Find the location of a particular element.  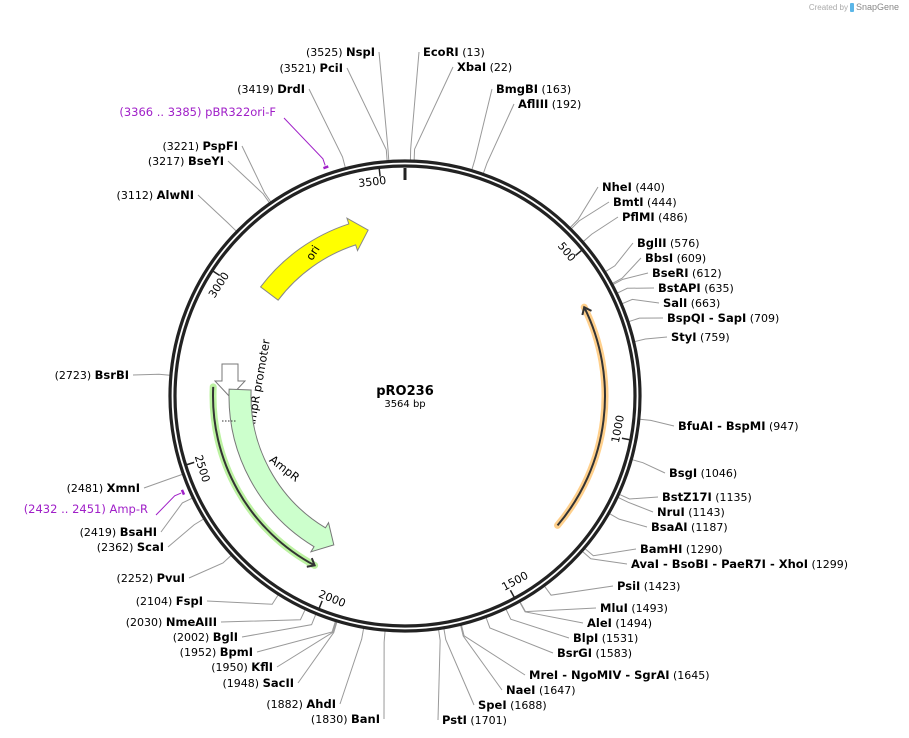

site-position: (2419) is located at coordinates (100, 532).